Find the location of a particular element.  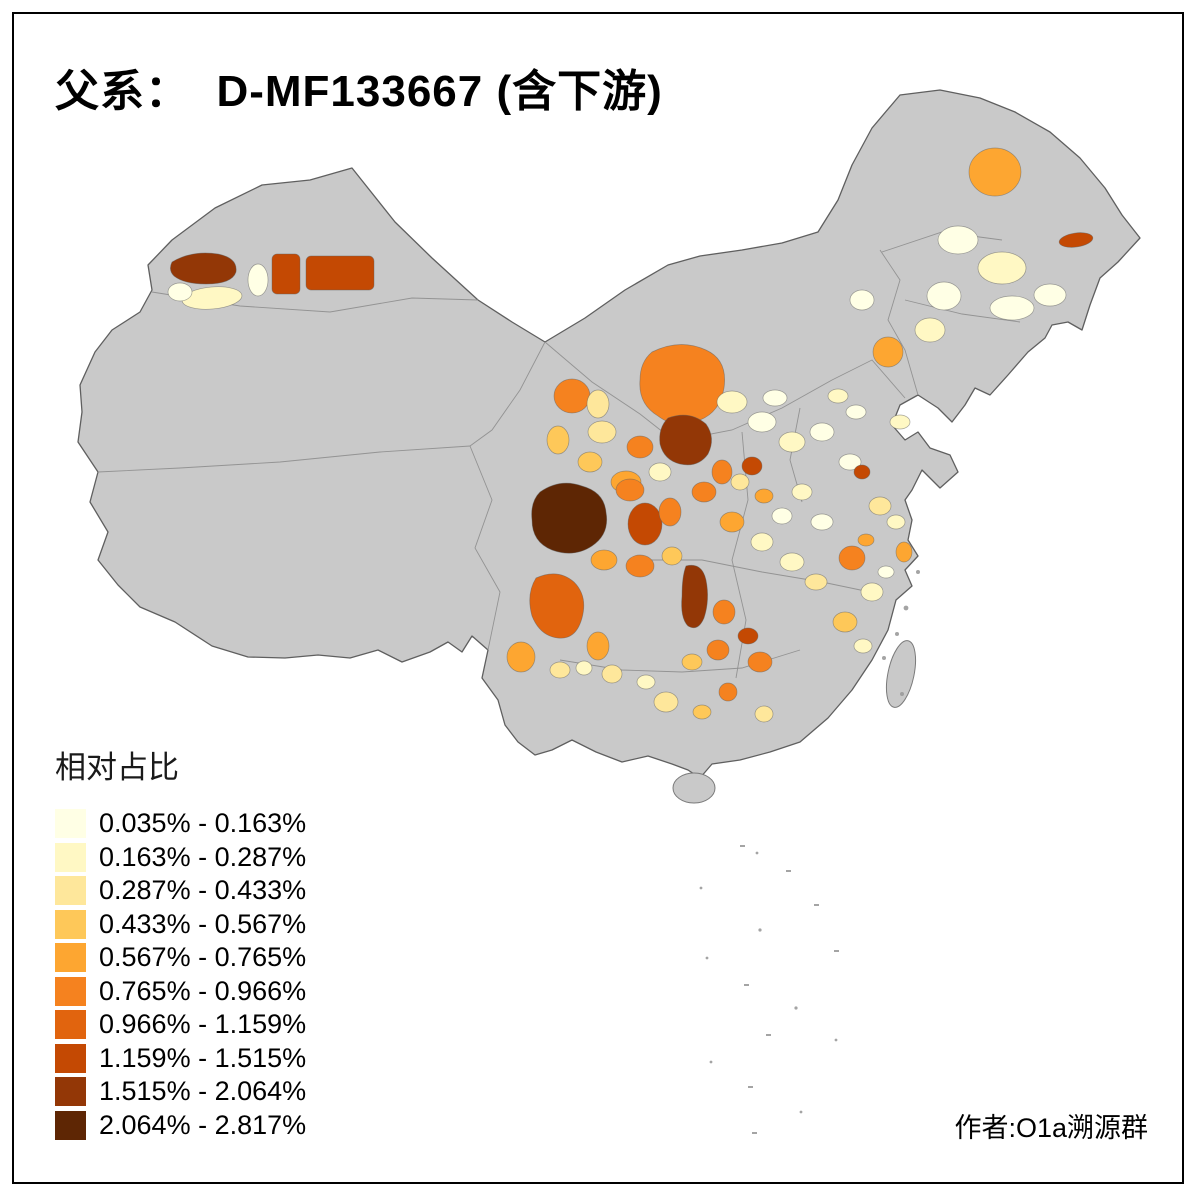

legend-label: 0.035% - 0.163% is located at coordinates (203, 823).